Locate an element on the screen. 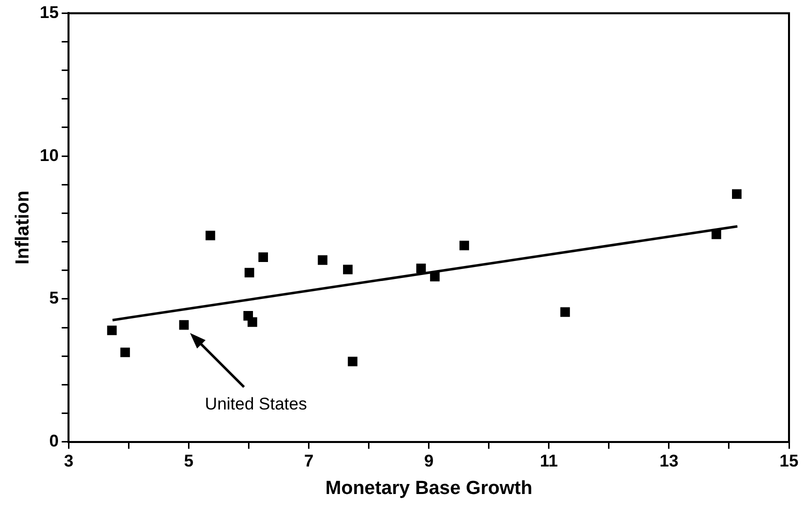  x-tick-label: 5 is located at coordinates (189, 461).